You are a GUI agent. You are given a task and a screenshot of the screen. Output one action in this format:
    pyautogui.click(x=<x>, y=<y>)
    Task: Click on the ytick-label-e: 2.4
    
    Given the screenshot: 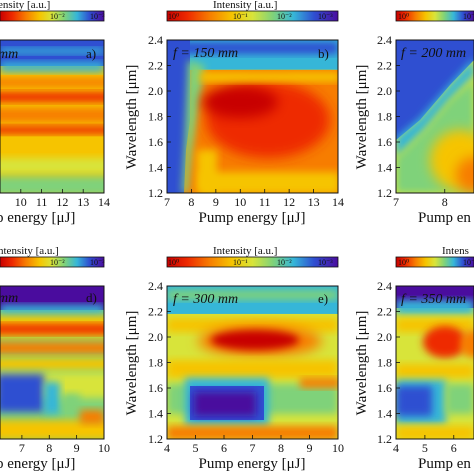 What is the action you would take?
    pyautogui.click(x=155, y=286)
    